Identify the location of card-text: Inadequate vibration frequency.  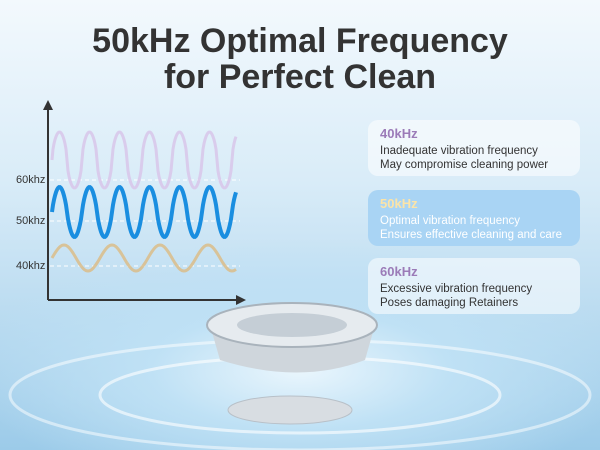
(459, 151).